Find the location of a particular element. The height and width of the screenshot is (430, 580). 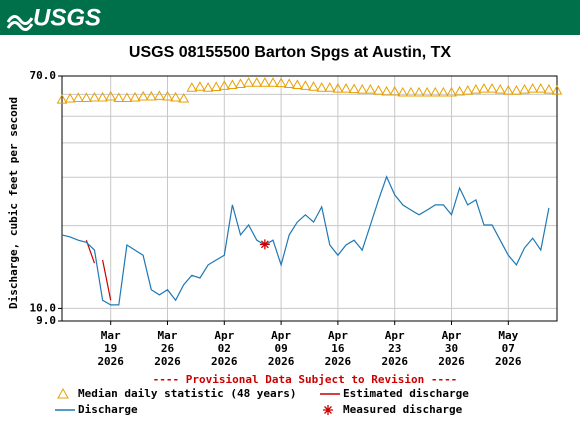

x-tick-label: 30 is located at coordinates (451, 348).